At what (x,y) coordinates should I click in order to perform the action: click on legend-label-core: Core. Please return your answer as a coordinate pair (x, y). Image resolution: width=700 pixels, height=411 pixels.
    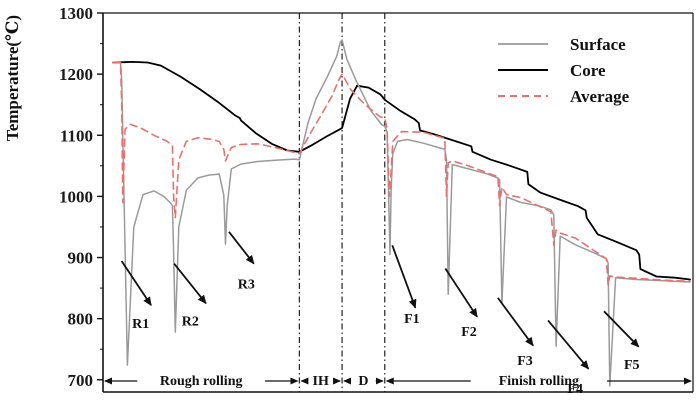
    Looking at the image, I should click on (588, 70).